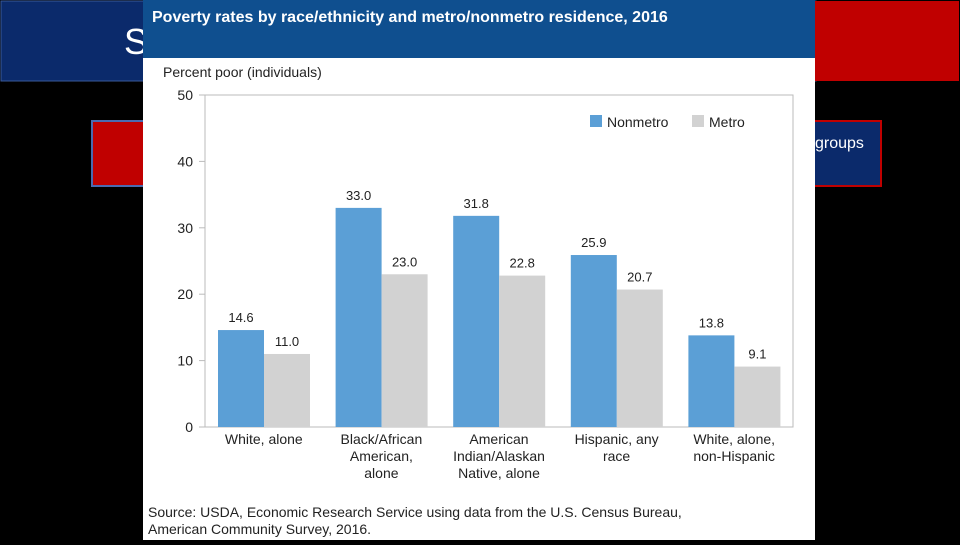 The width and height of the screenshot is (960, 545). What do you see at coordinates (240, 317) in the screenshot?
I see `value-label: 14.6` at bounding box center [240, 317].